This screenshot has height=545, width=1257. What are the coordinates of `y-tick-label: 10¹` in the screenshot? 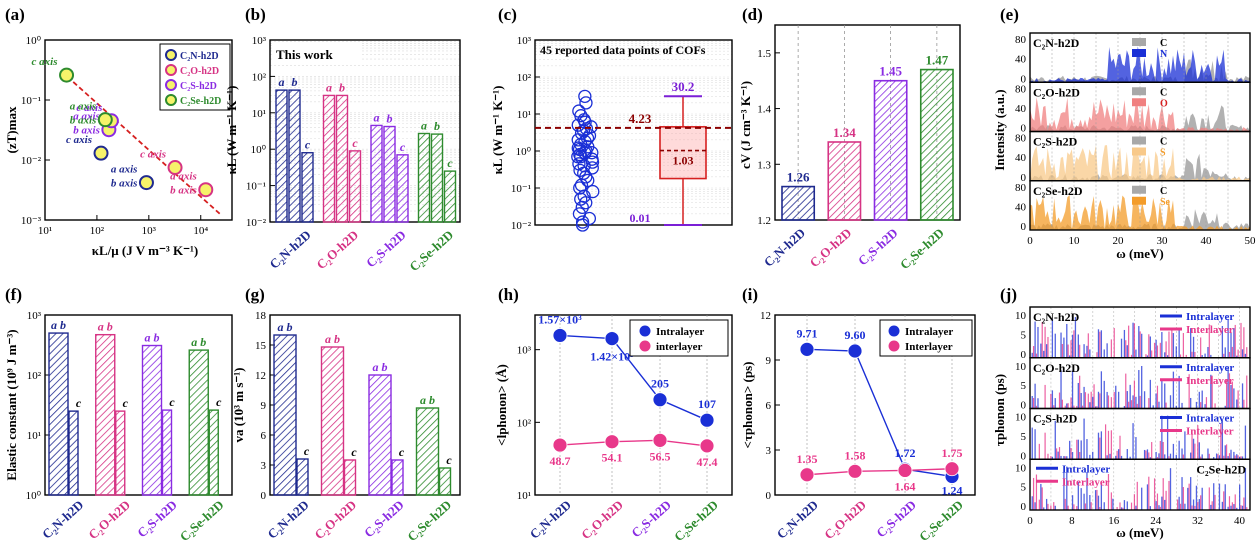 It's located at (524, 496).